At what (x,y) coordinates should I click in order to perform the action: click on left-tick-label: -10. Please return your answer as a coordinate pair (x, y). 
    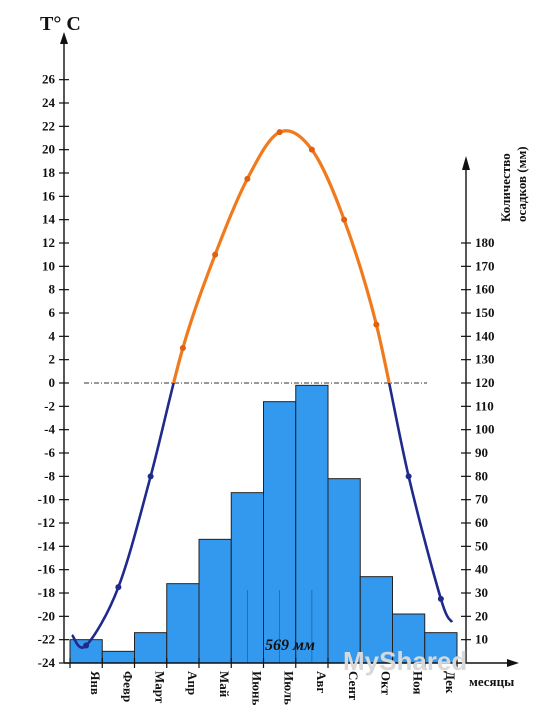
    Looking at the image, I should click on (46, 499).